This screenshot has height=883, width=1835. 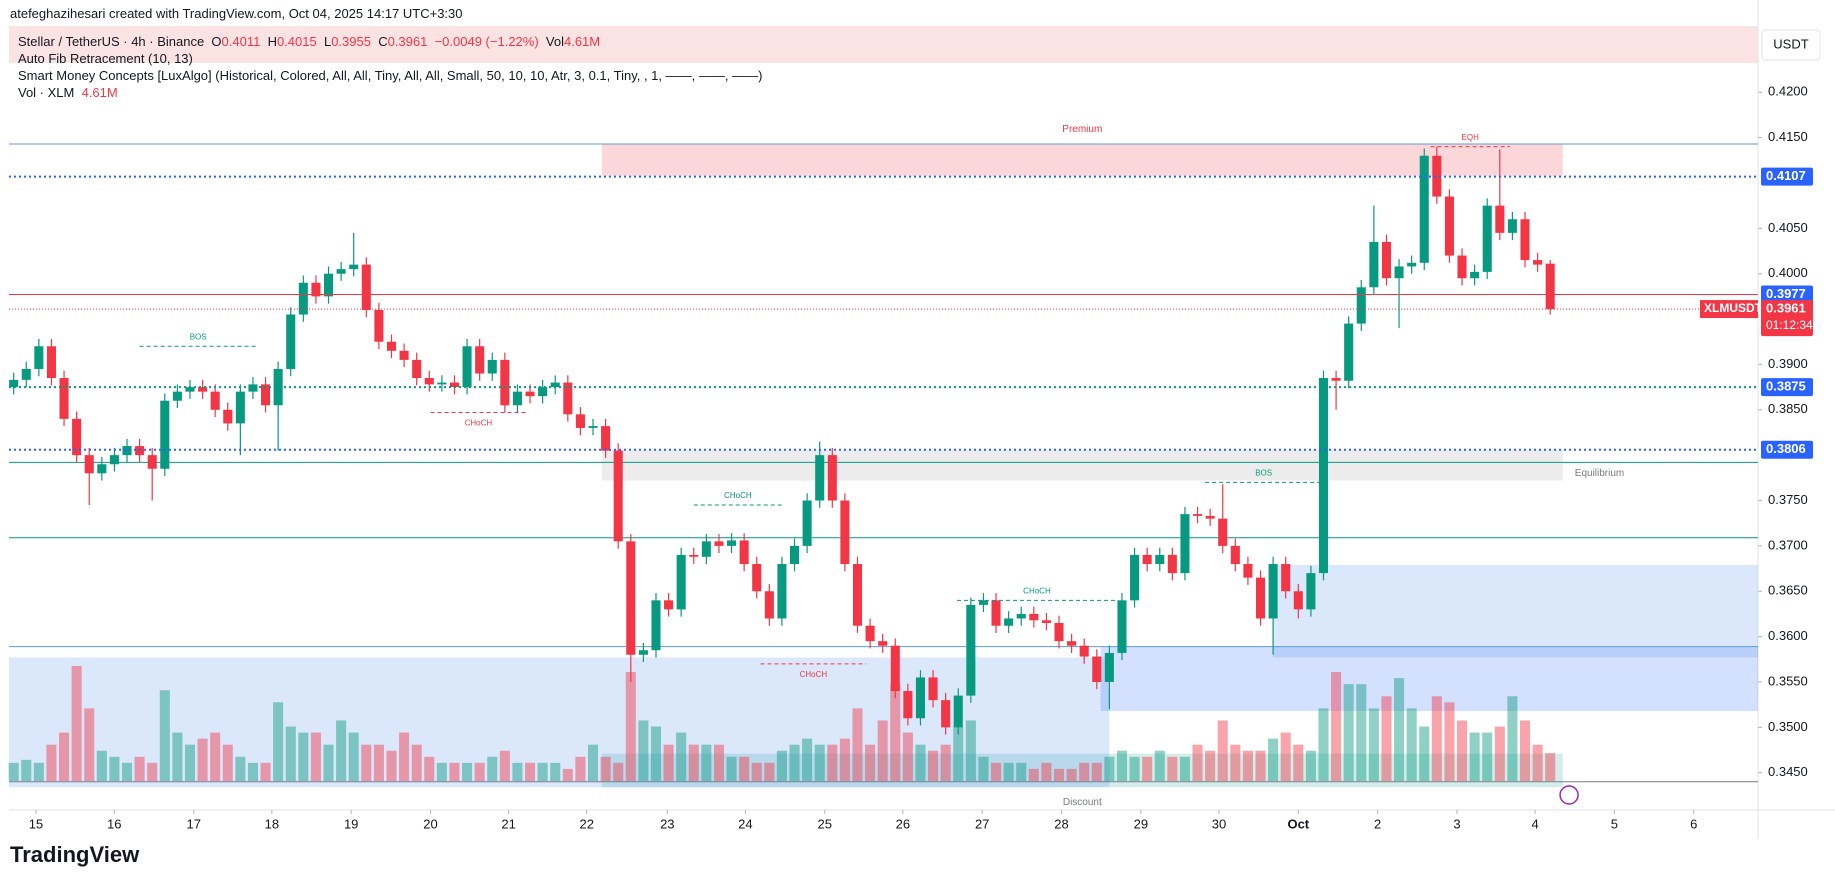 I want to click on x-tick-label: 5, so click(x=1614, y=823).